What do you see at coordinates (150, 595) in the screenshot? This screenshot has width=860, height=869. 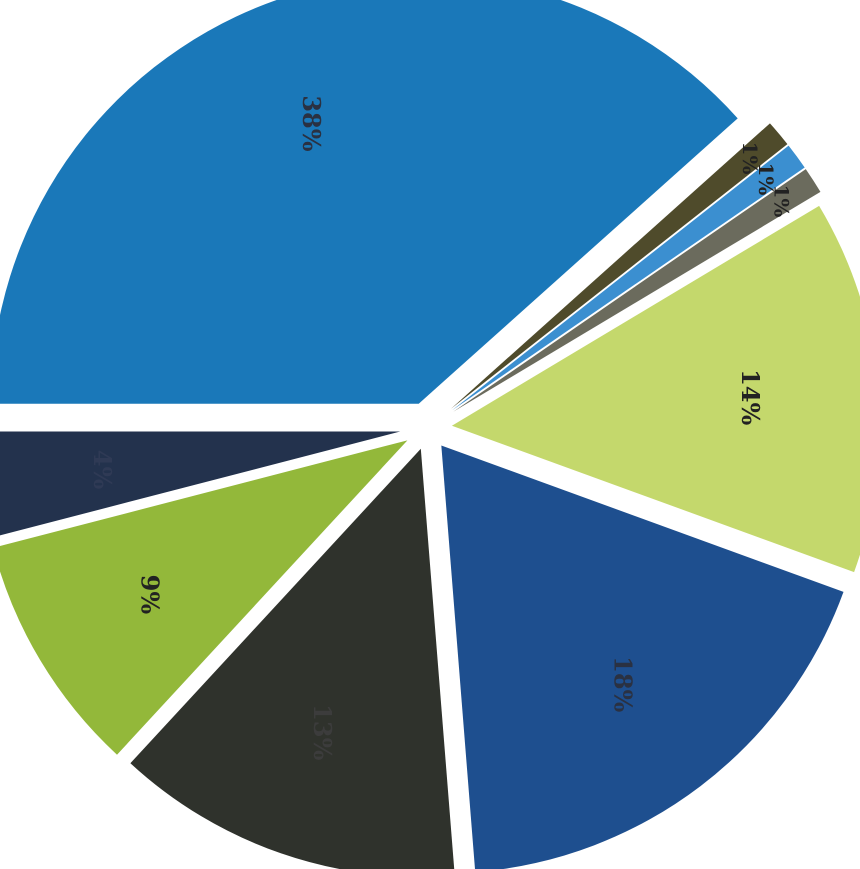 I see `pie-slice-label: 9%` at bounding box center [150, 595].